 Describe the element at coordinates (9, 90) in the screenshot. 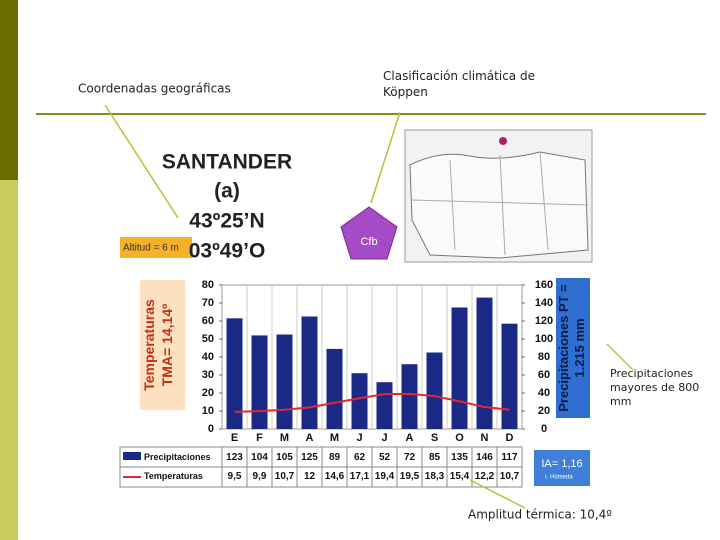

I see `side-bar-dark` at that location.